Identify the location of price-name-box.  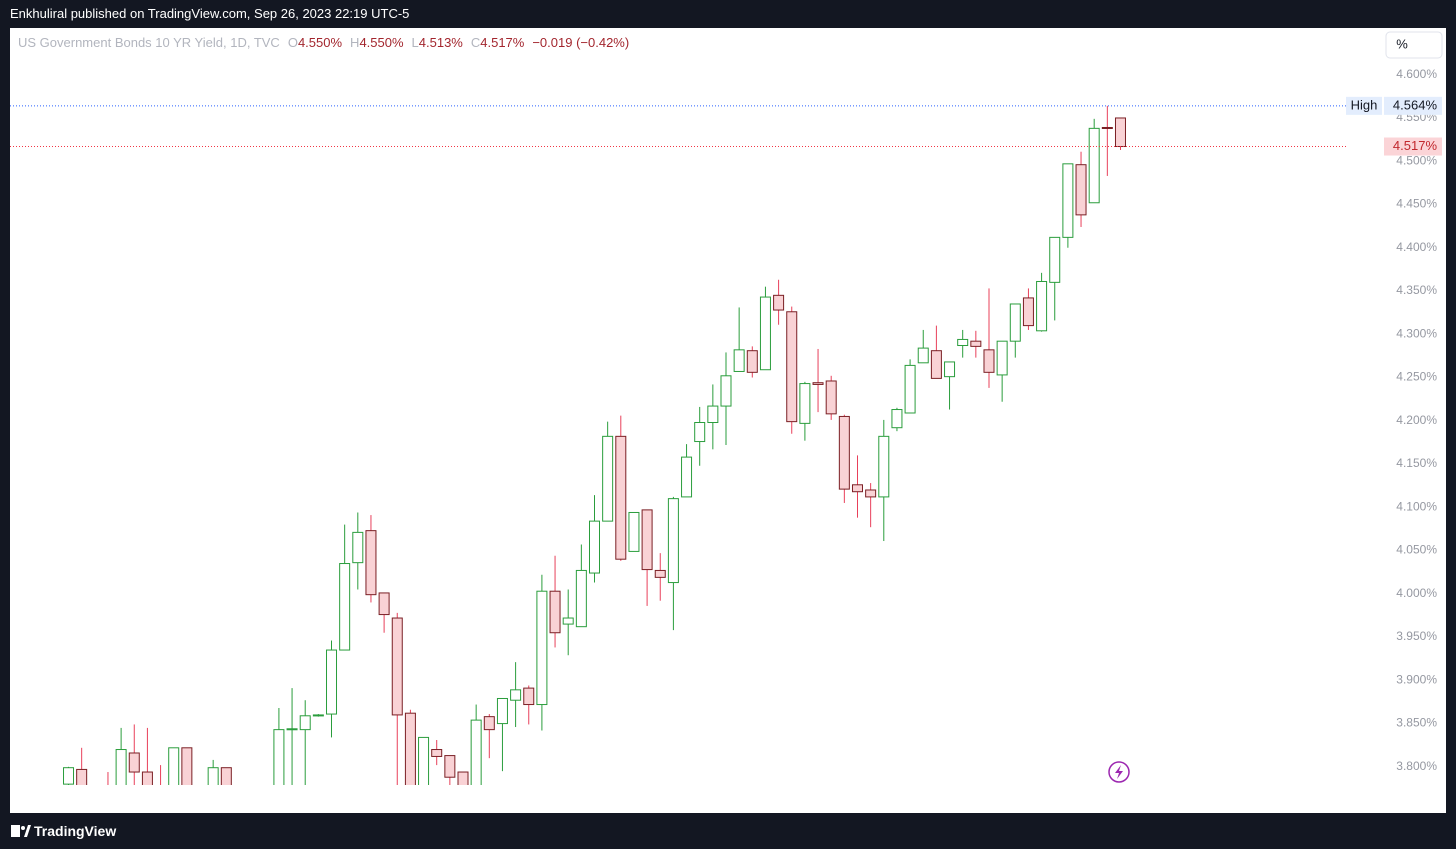
(1364, 105).